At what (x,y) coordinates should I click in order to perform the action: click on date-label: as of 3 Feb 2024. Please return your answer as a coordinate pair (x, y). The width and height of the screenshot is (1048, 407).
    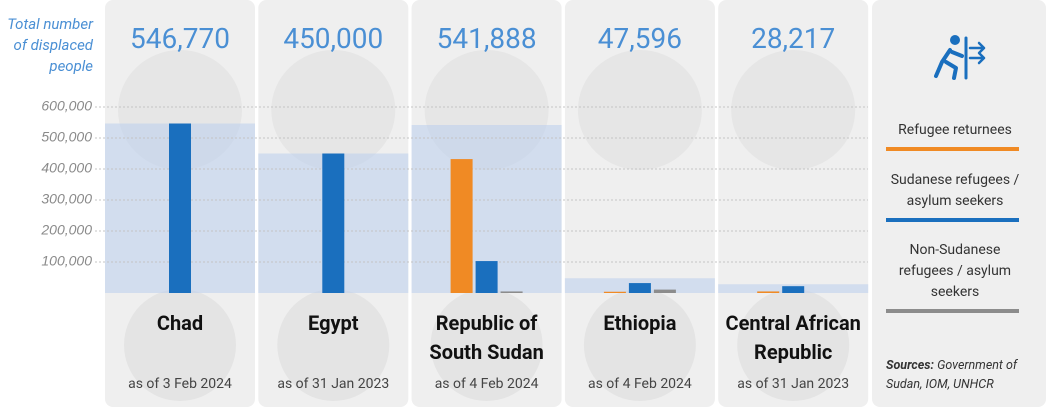
    Looking at the image, I should click on (180, 384).